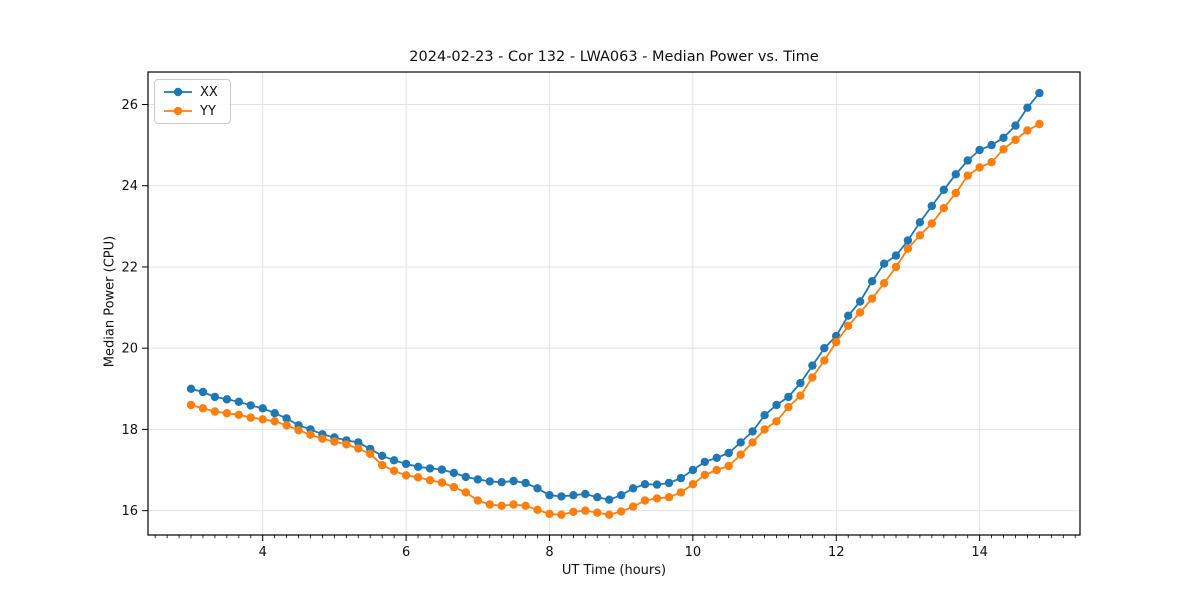 This screenshot has height=600, width=1200. What do you see at coordinates (549, 552) in the screenshot?
I see `x-tick-label-8: 8` at bounding box center [549, 552].